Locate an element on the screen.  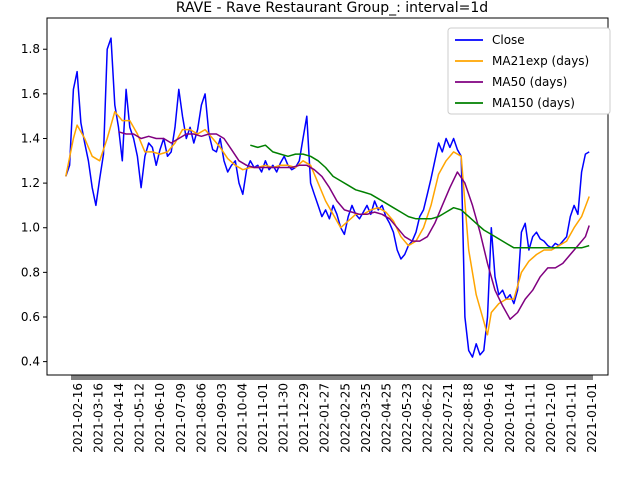
legend-frame is located at coordinates (529, 71).